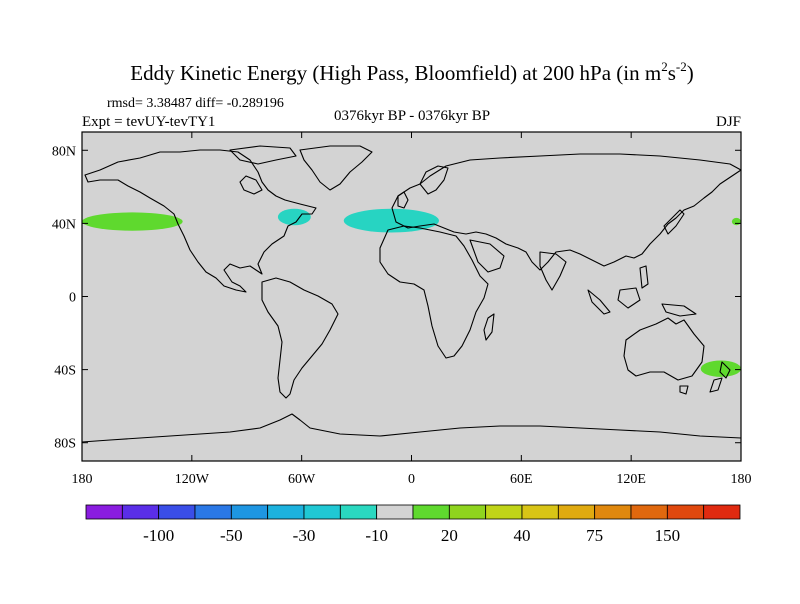 The image size is (800, 604). Describe the element at coordinates (376, 535) in the screenshot. I see `colorbar-label: -10` at that location.